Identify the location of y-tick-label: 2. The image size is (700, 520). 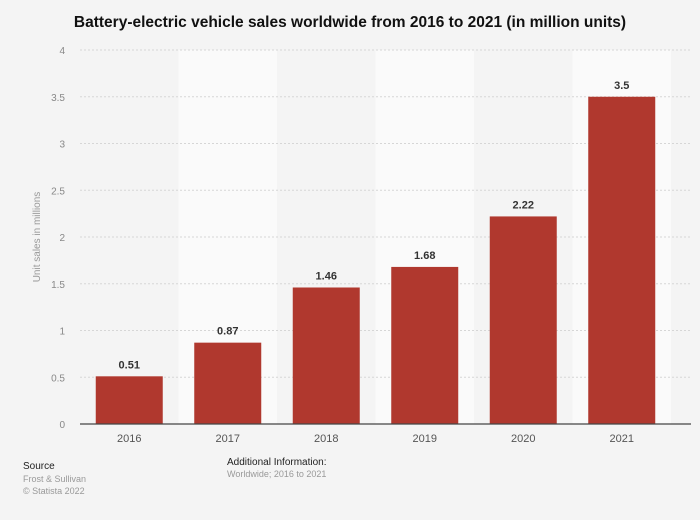
(62, 238).